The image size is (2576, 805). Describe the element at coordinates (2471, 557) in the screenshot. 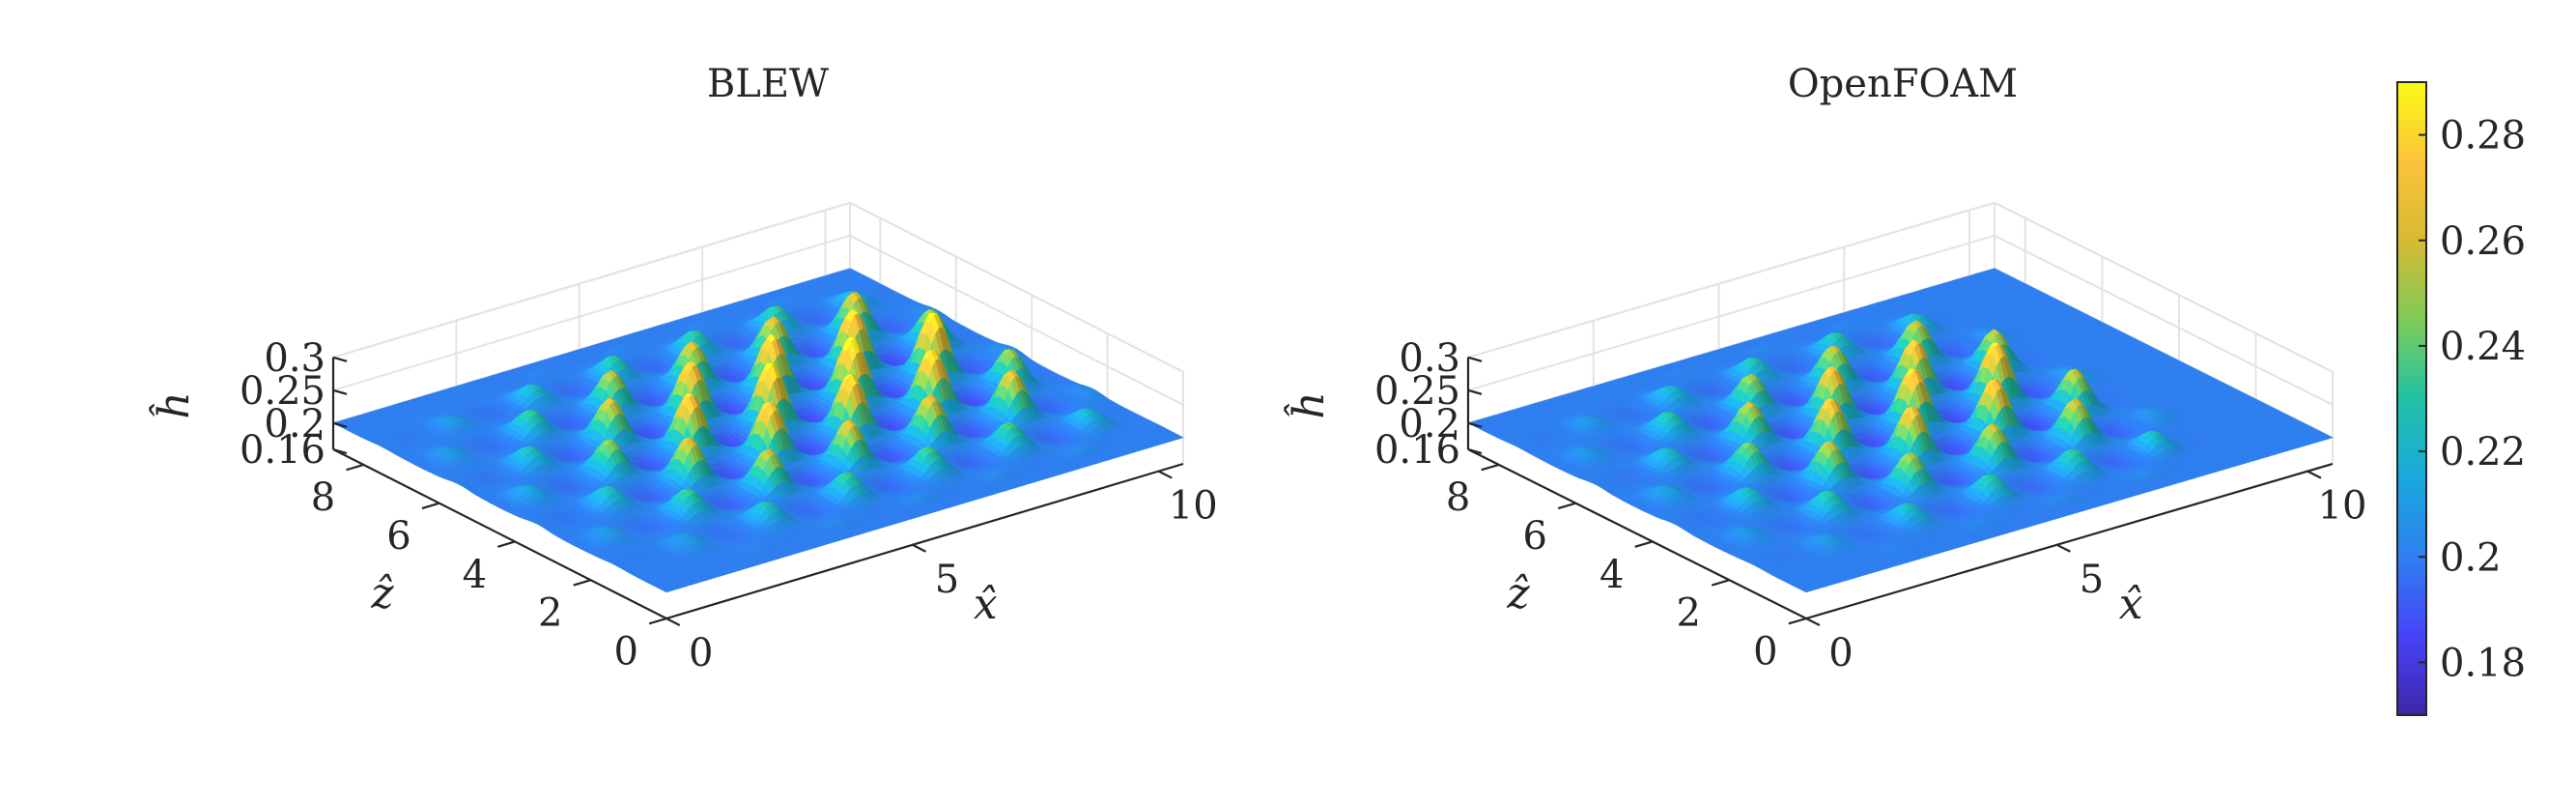

I see `colorbar-tick-label: 0.2` at that location.